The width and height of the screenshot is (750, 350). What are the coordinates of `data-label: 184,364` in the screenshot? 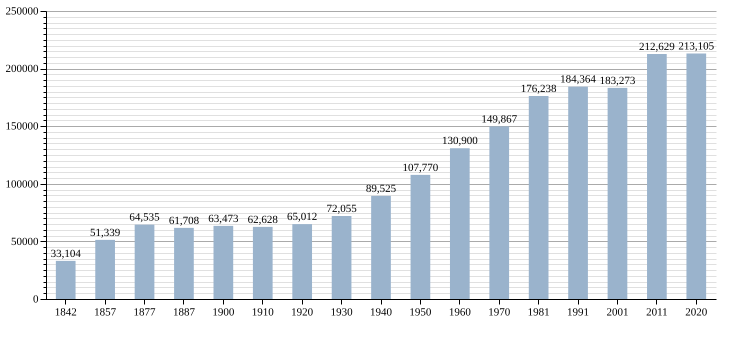 It's located at (578, 80).